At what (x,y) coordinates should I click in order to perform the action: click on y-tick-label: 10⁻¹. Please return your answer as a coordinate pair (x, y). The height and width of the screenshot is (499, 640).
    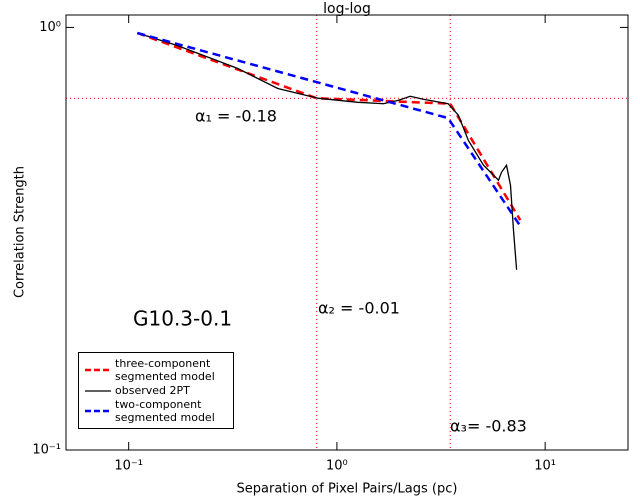
    Looking at the image, I should click on (46, 450).